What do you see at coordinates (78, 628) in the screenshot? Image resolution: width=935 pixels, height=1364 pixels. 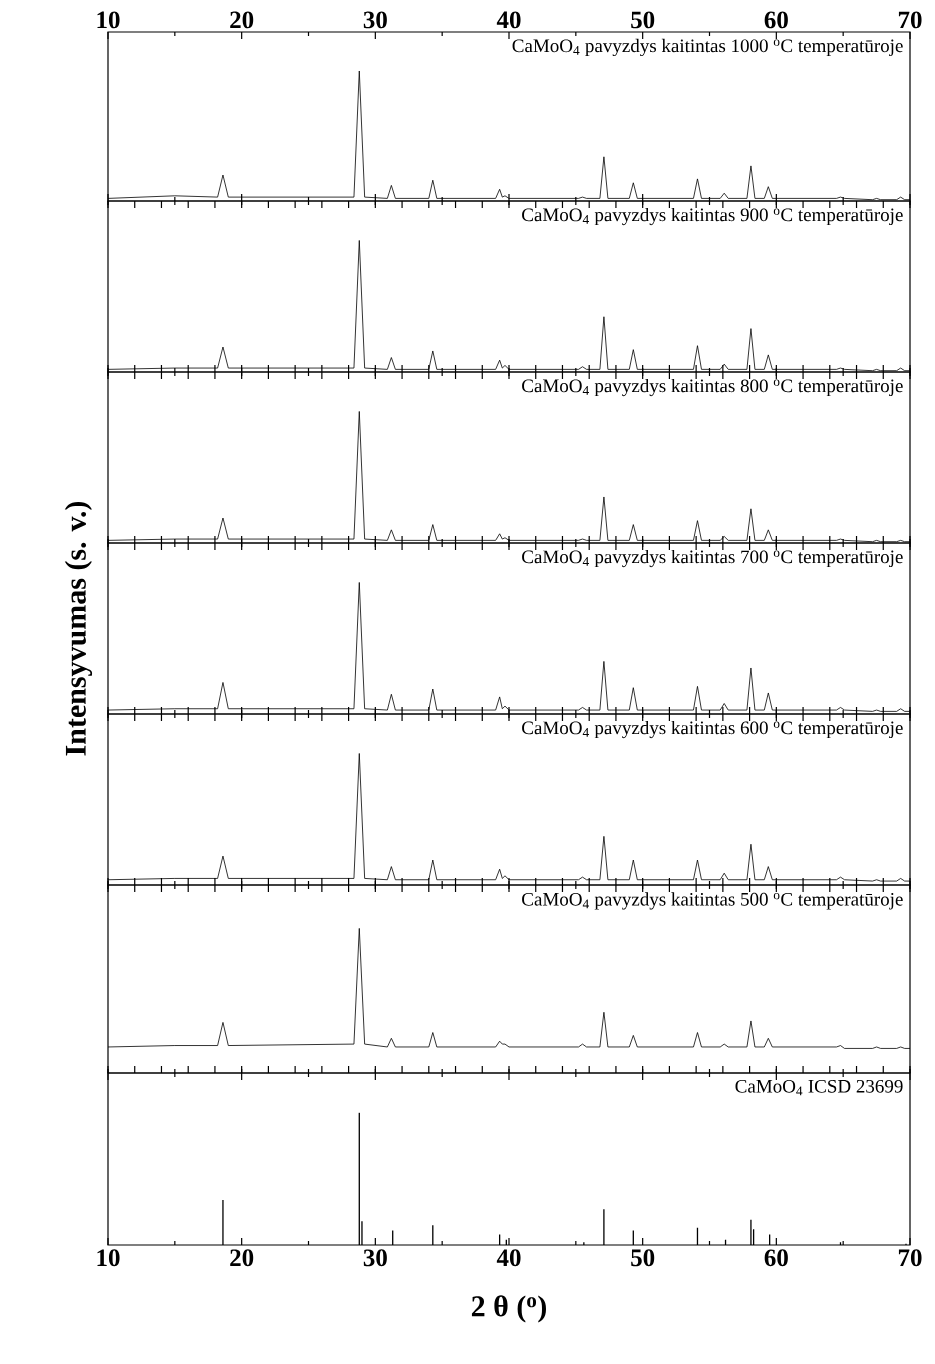 I see `y-axis-title: Intensyvumas (s. v.)` at bounding box center [78, 628].